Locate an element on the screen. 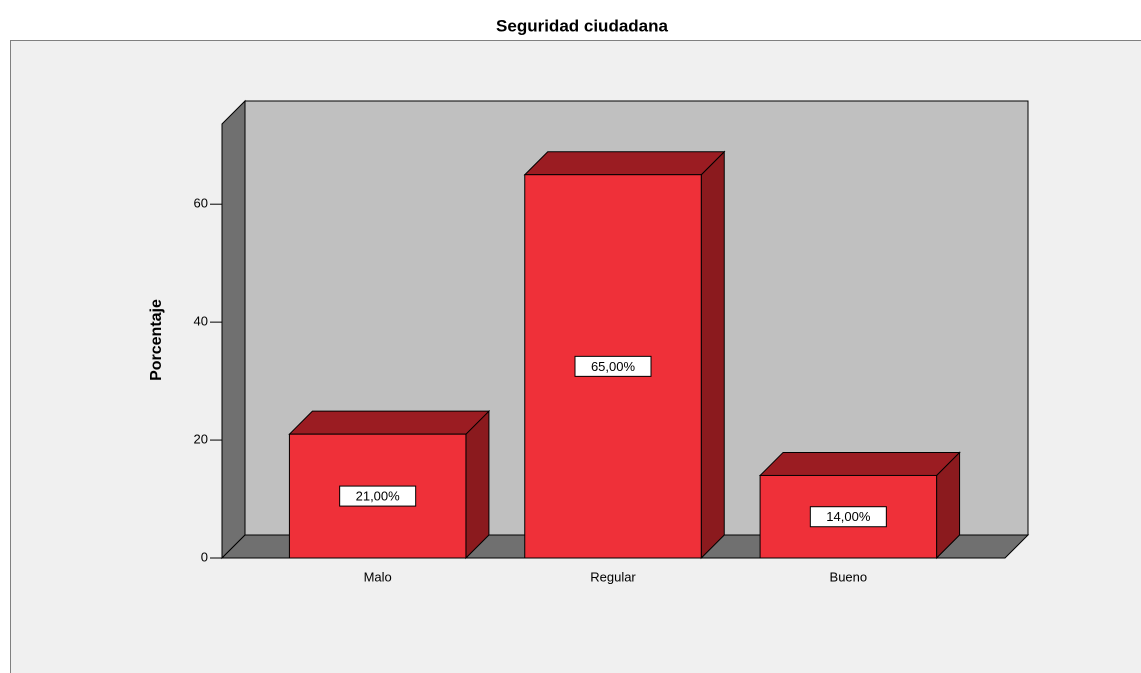 The image size is (1141, 673). y-axis-label: Porcentaje is located at coordinates (156, 340).